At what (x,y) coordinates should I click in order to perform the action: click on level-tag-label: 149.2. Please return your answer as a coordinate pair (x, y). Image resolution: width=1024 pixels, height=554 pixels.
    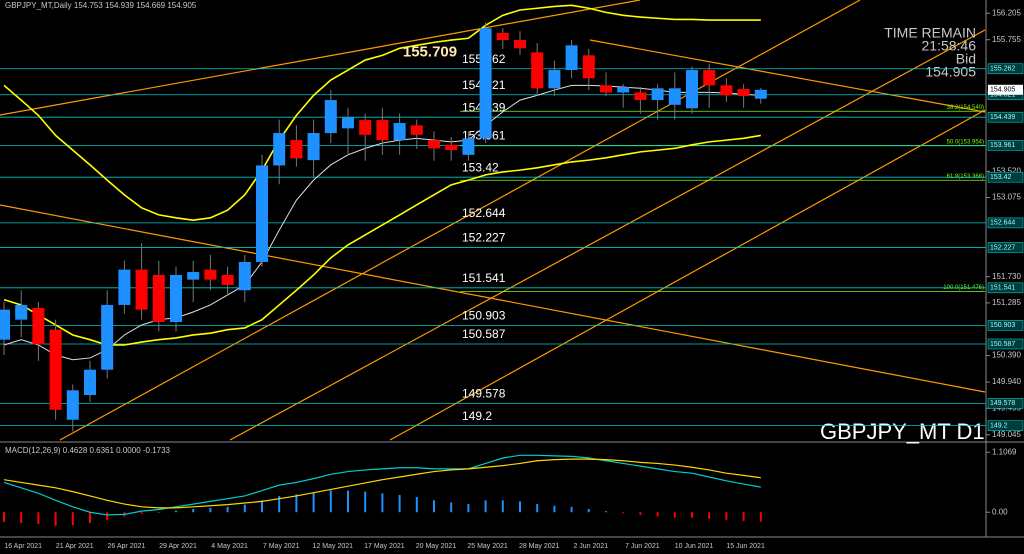
    Looking at the image, I should click on (999, 425).